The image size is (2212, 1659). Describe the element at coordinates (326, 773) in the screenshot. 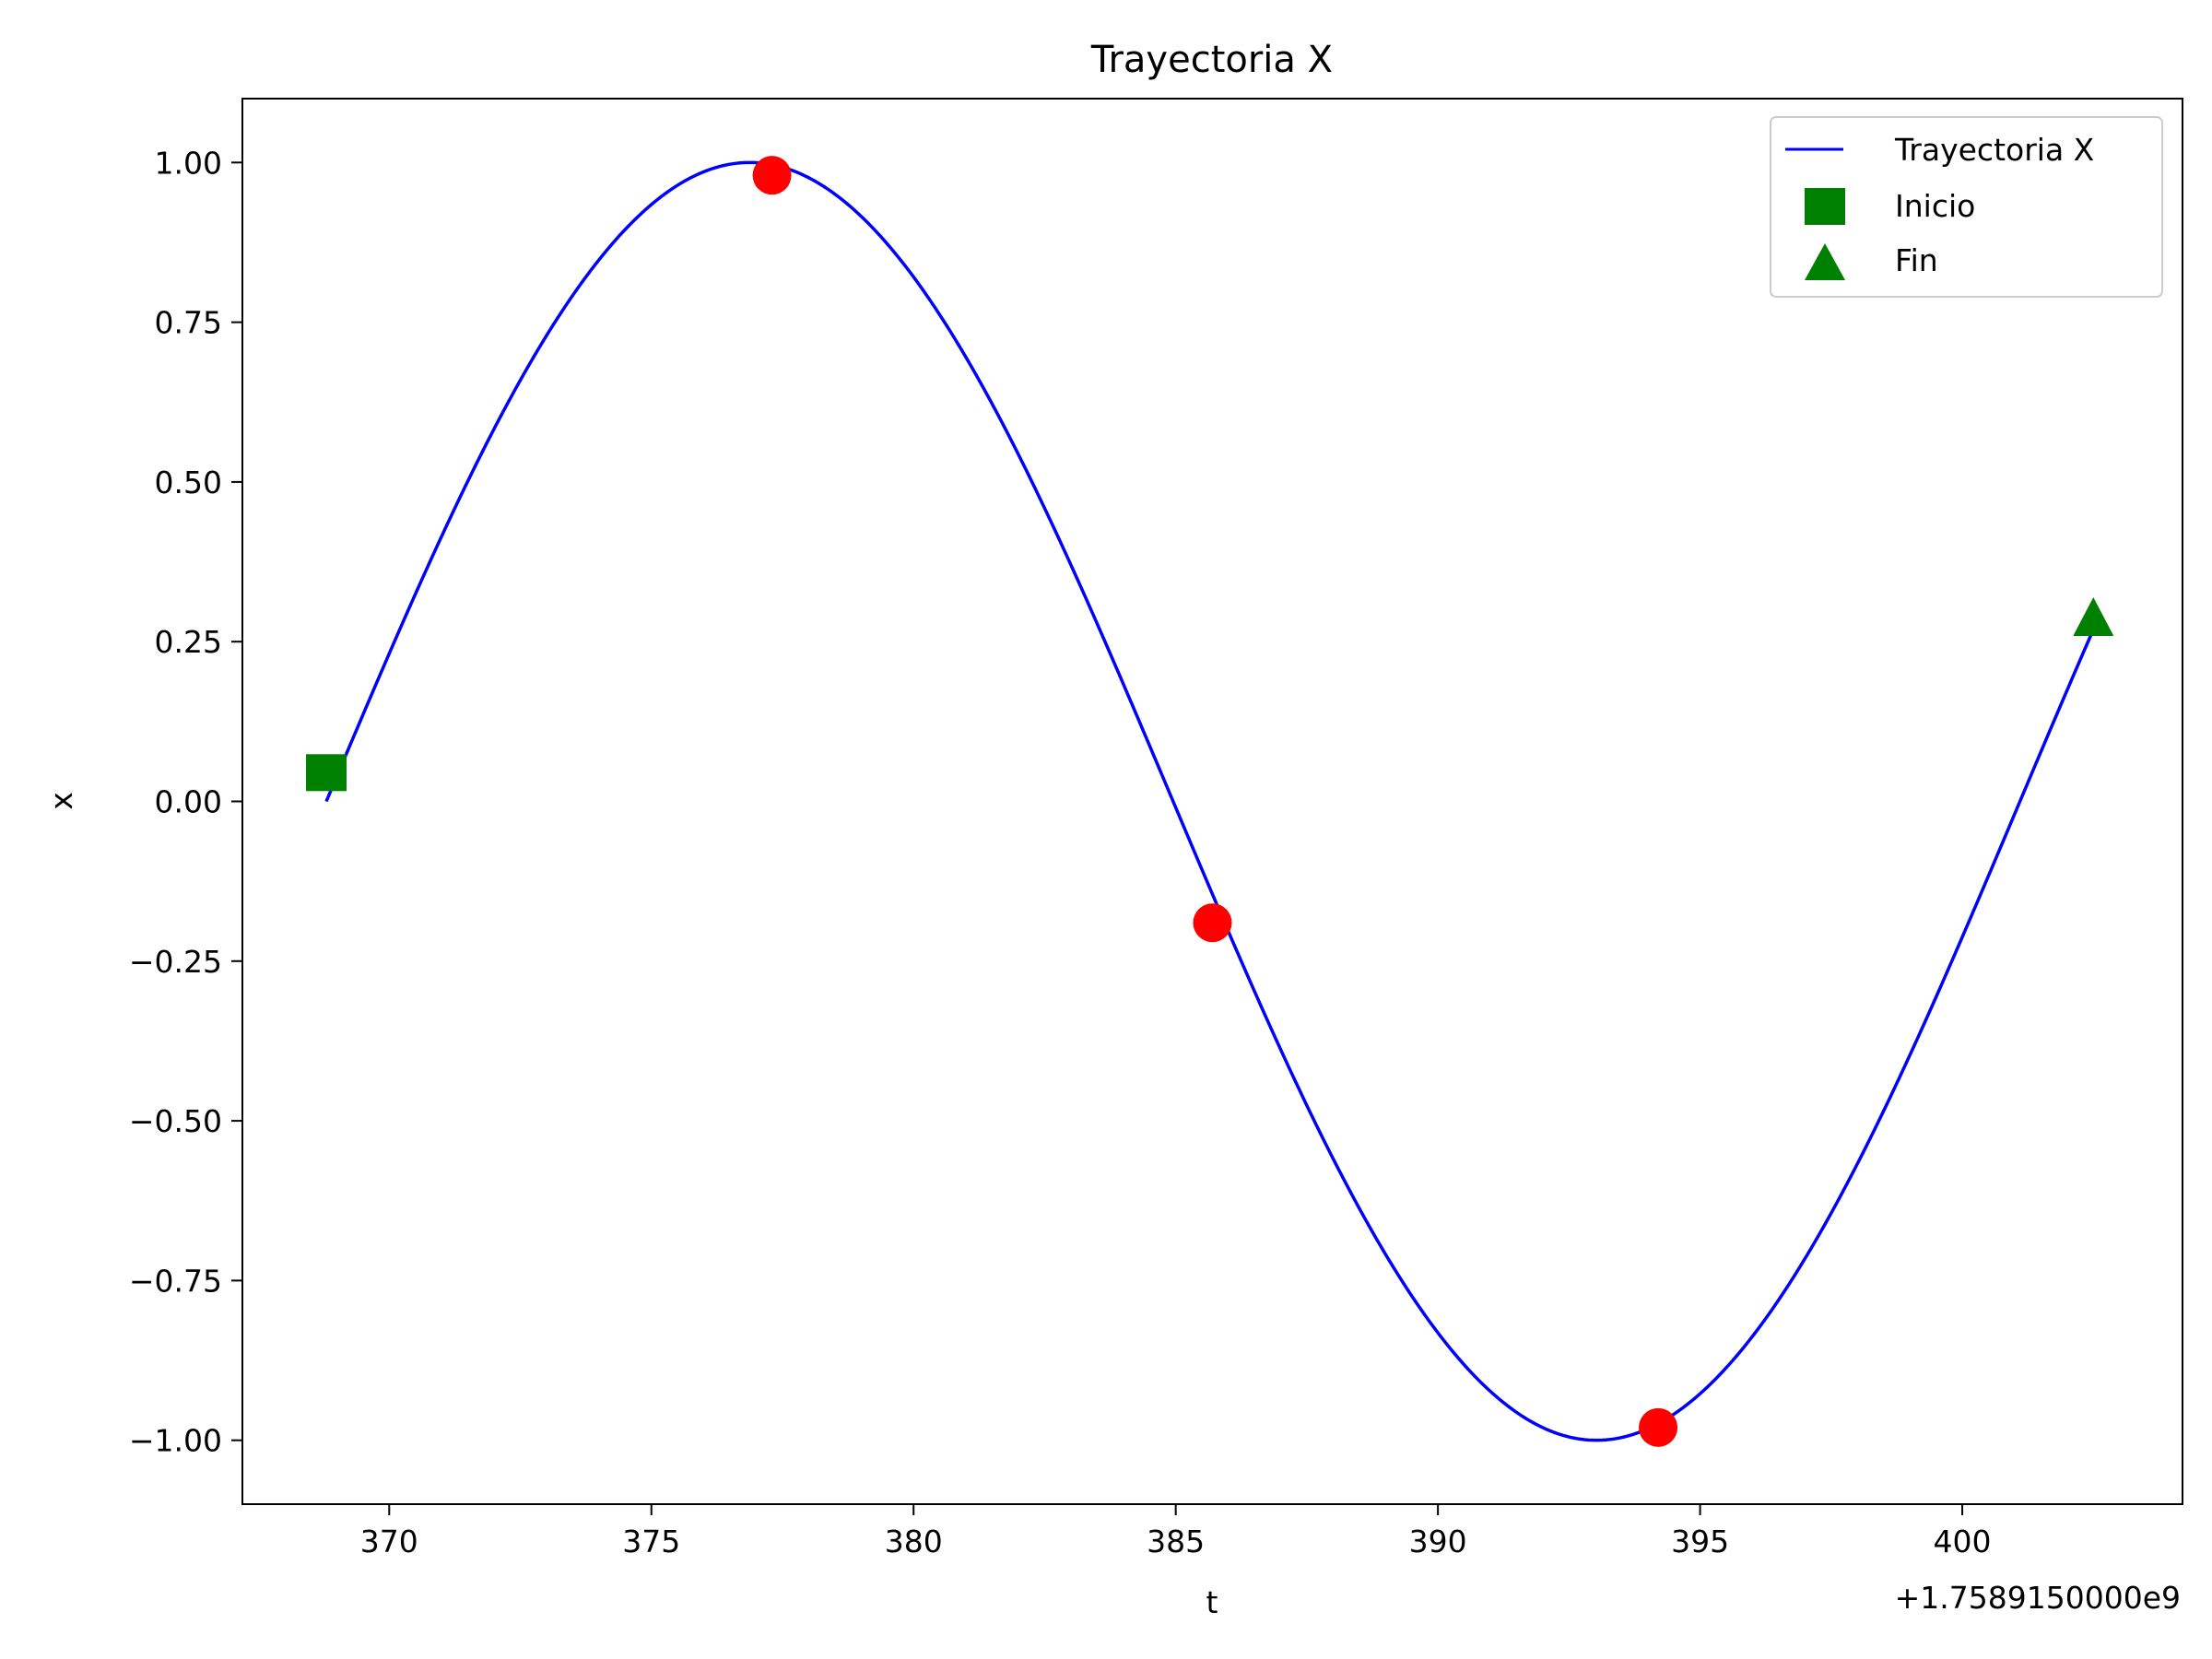

I see `start-marker` at that location.